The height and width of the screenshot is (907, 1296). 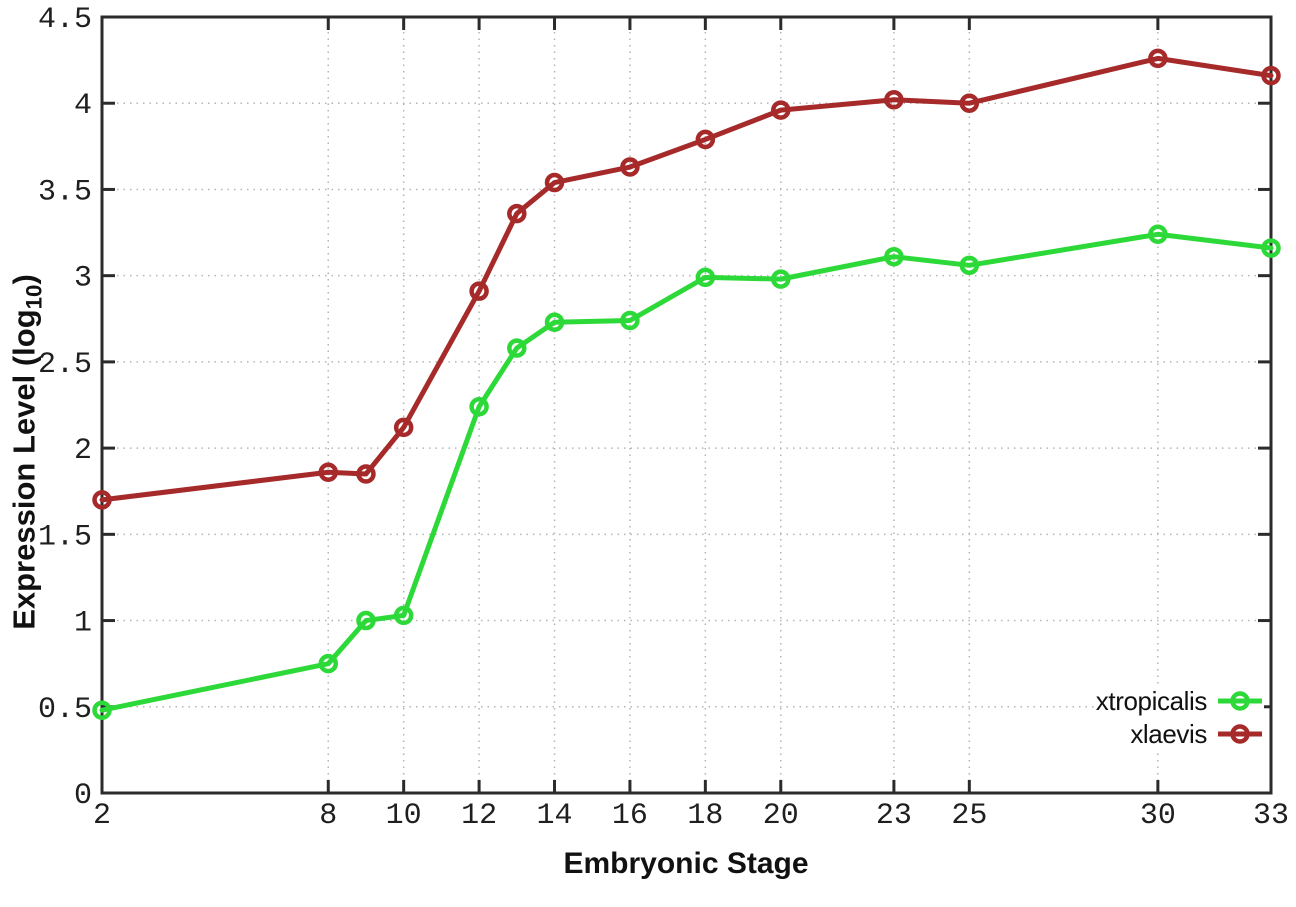 I want to click on legend: xtropicalis xlaevis, so click(x=1179, y=717).